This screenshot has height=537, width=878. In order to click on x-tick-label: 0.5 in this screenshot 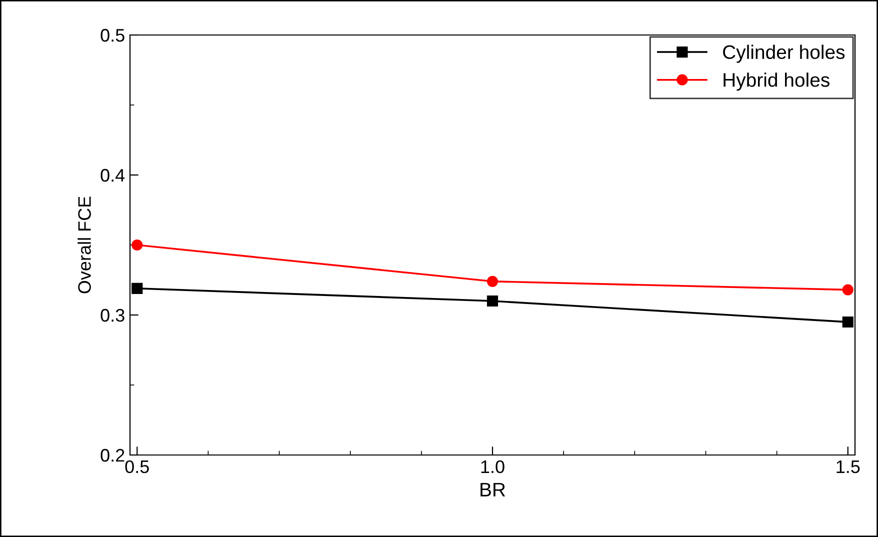, I will do `click(137, 467)`.